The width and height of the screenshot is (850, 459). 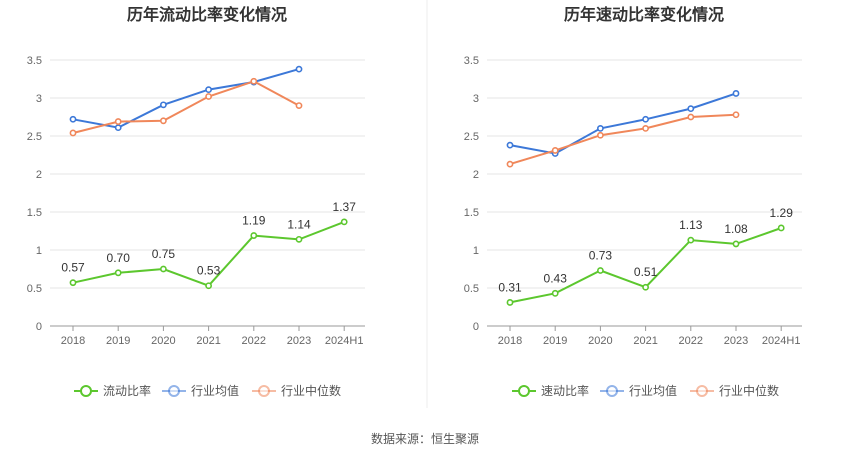 What do you see at coordinates (73, 268) in the screenshot?
I see `data-label: 0.57` at bounding box center [73, 268].